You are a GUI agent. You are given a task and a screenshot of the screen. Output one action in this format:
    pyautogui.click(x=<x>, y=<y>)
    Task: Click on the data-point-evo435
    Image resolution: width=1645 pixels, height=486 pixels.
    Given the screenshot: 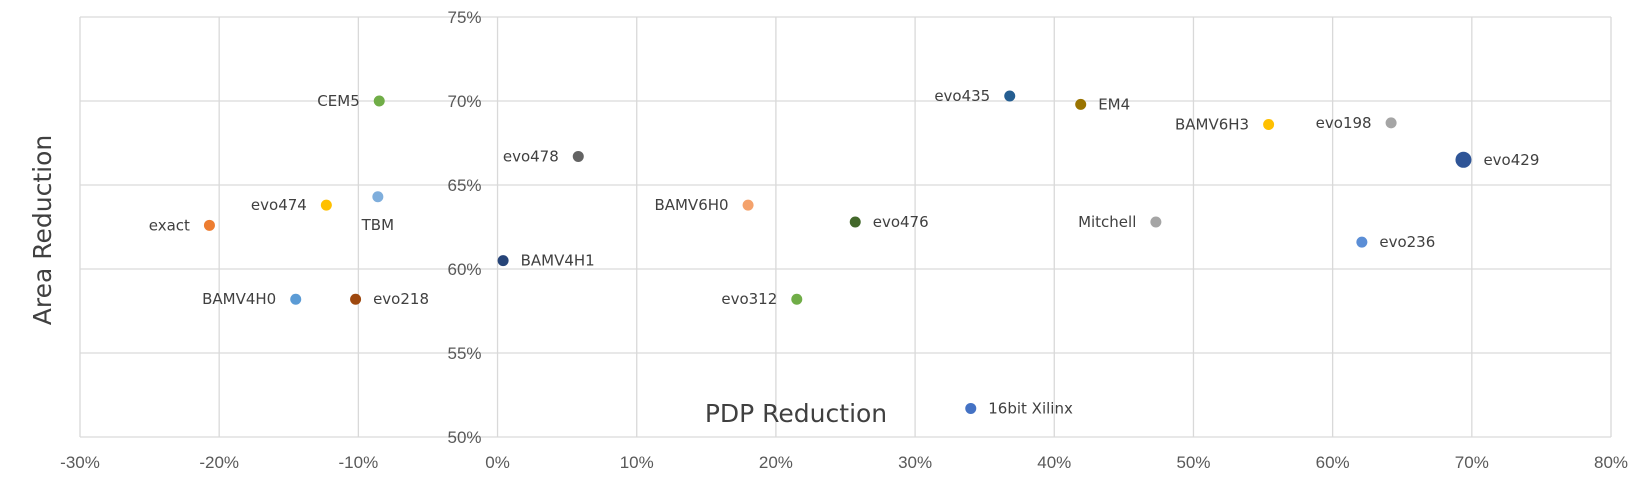 What is the action you would take?
    pyautogui.click(x=1010, y=96)
    